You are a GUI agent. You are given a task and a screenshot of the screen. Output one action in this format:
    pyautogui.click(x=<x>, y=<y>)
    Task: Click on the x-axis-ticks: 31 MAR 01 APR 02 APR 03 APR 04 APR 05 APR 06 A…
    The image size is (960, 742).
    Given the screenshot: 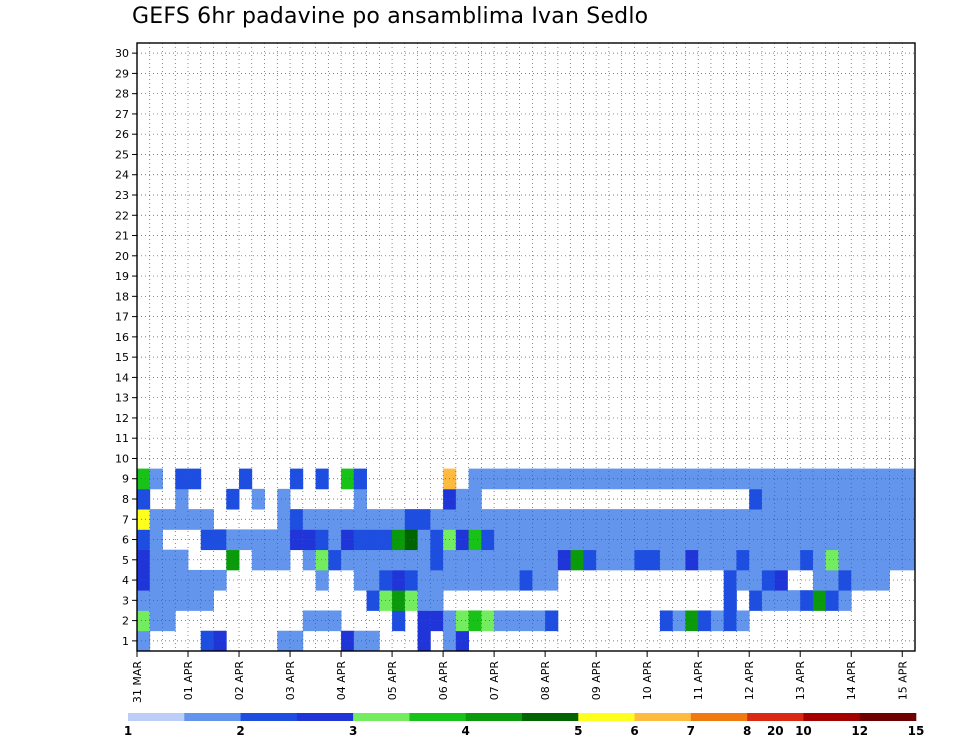 What is the action you would take?
    pyautogui.click(x=520, y=677)
    